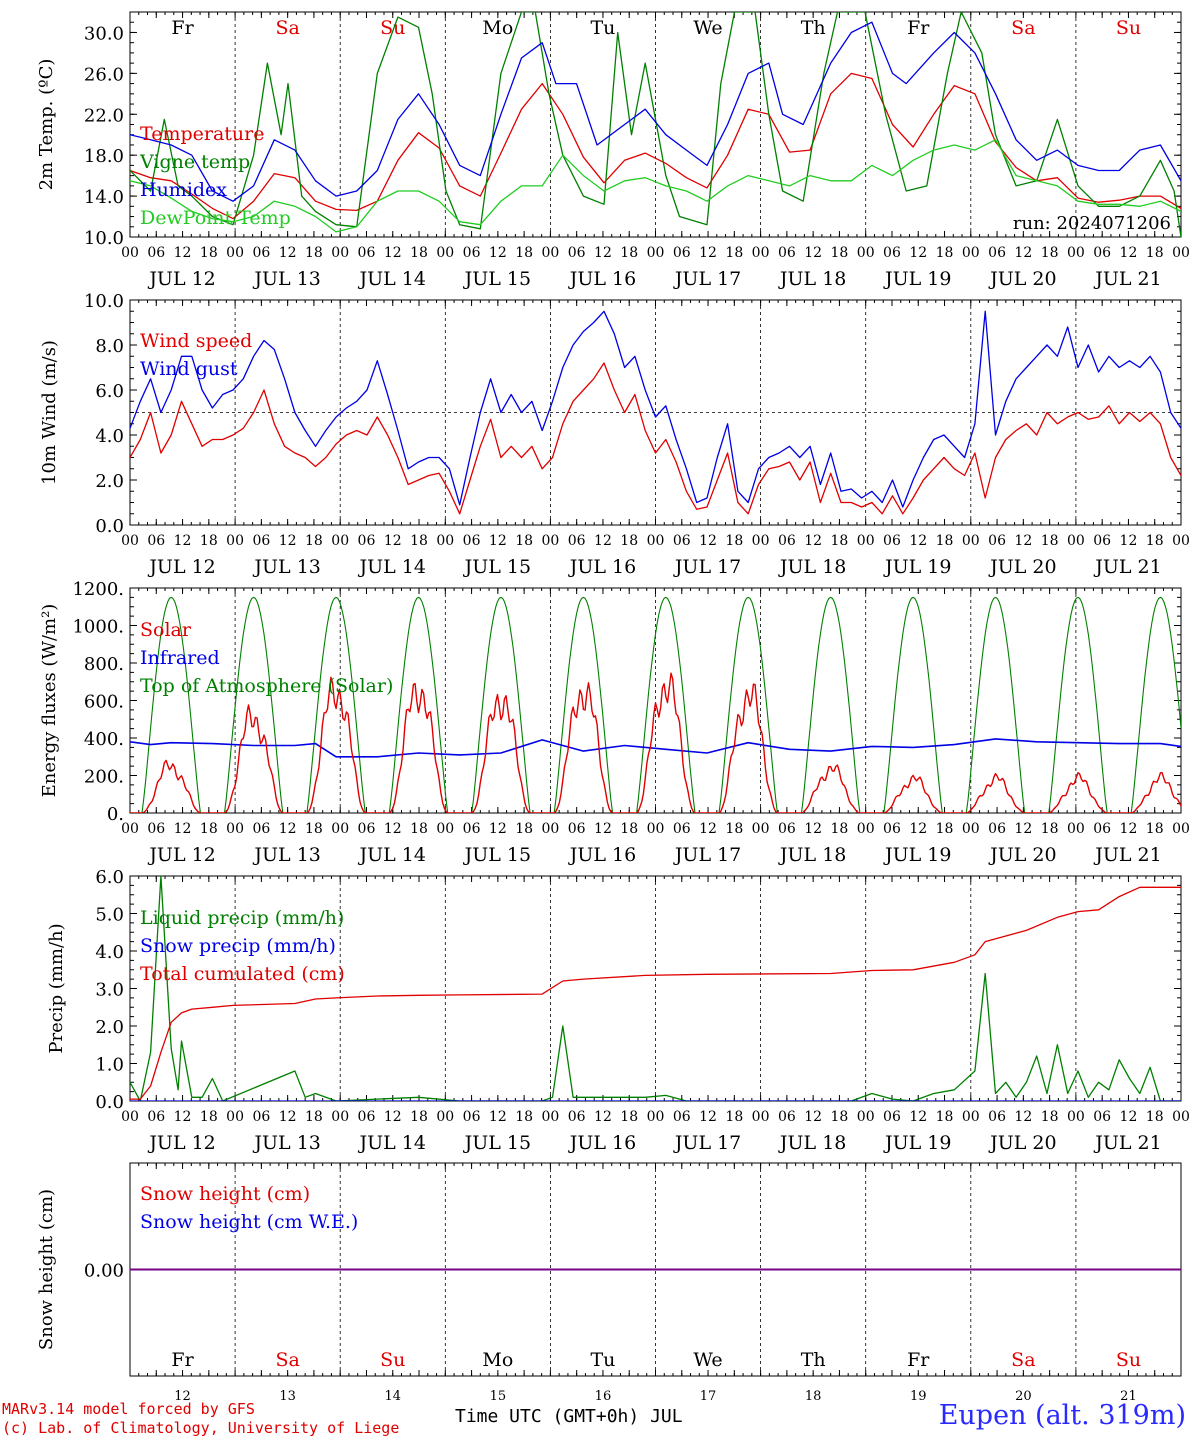 The width and height of the screenshot is (1194, 1440). I want to click on day-number-label: 18, so click(813, 1394).